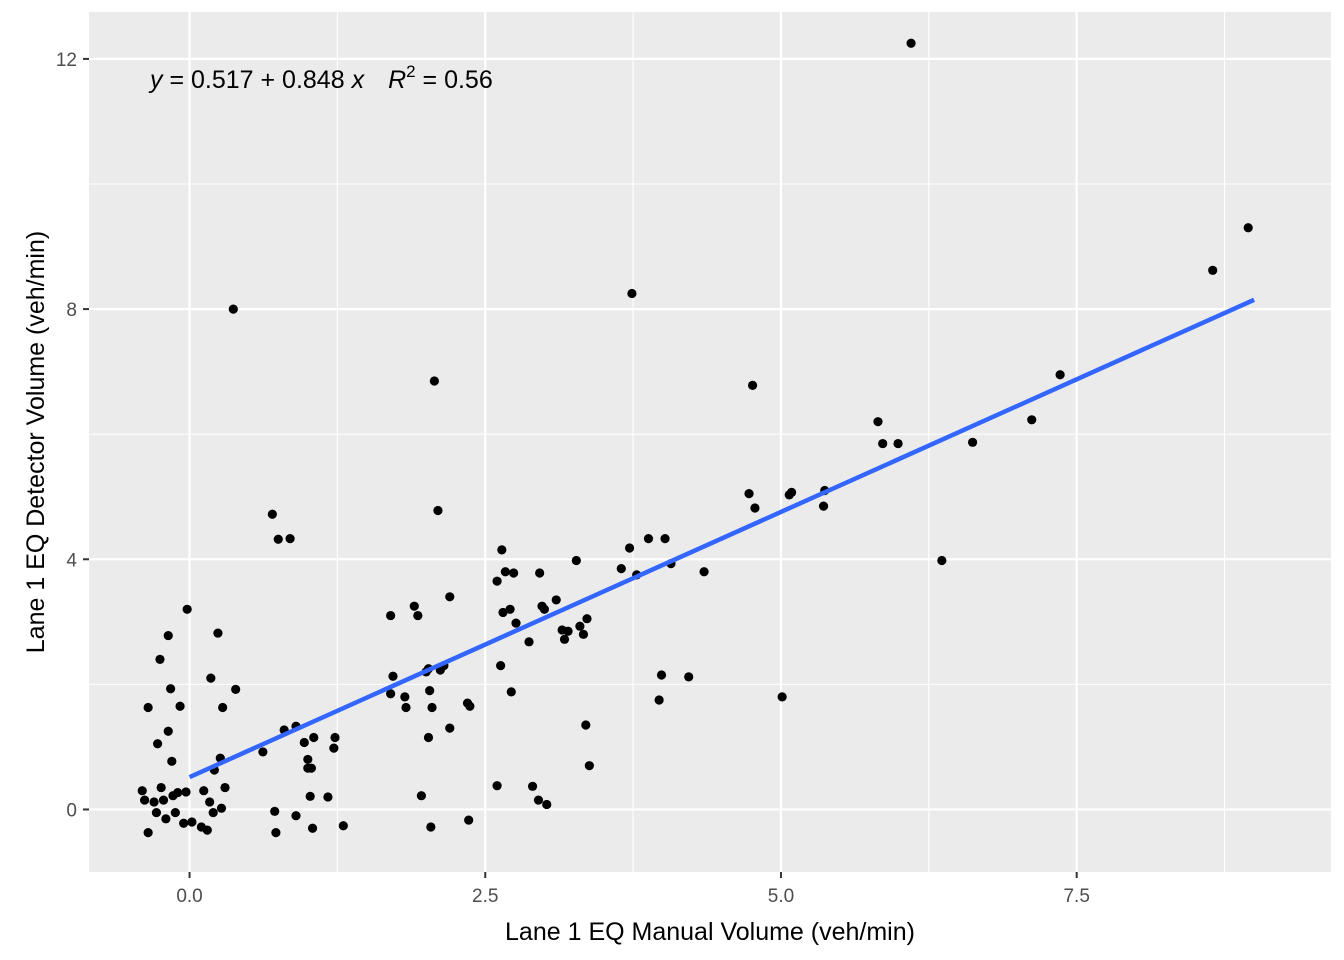  What do you see at coordinates (66, 60) in the screenshot?
I see `y-tick-label: 12` at bounding box center [66, 60].